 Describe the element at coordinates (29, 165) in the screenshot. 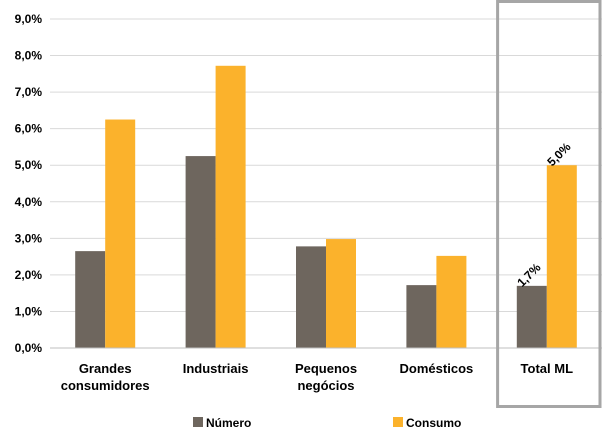

I see `y-tick-label: 5,0%` at that location.